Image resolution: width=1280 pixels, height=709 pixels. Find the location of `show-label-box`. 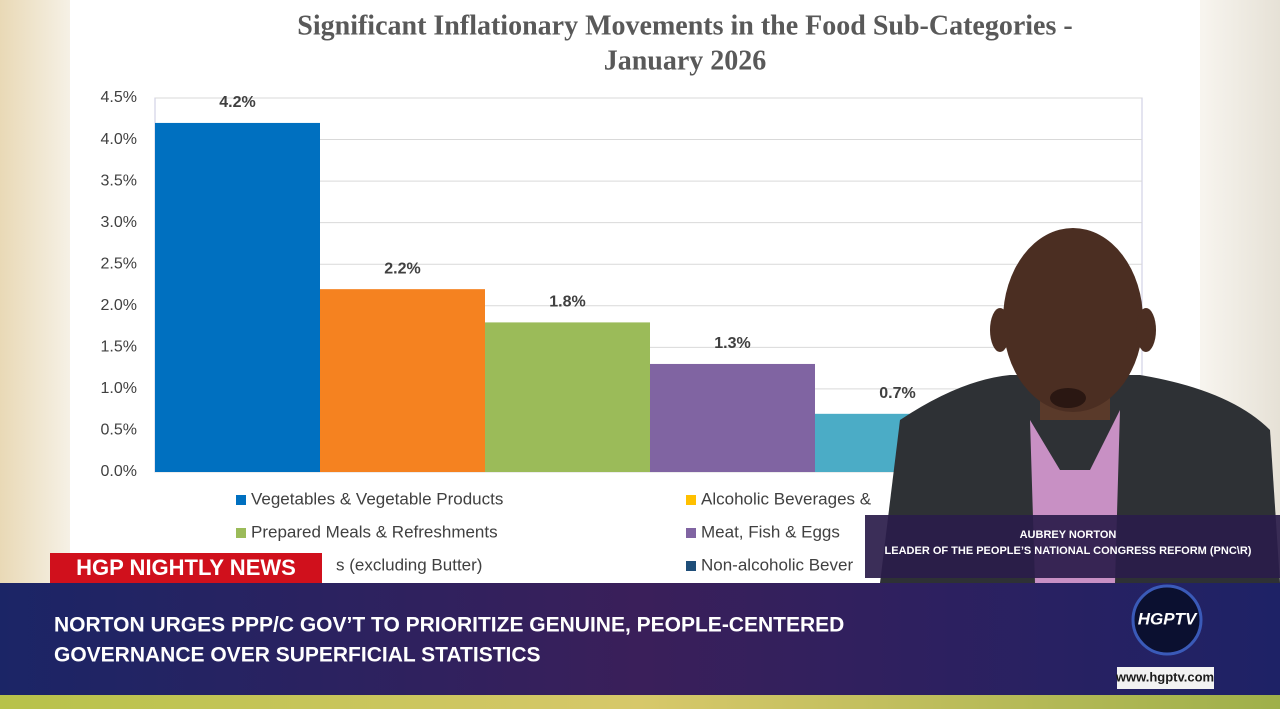

show-label-box is located at coordinates (186, 568).